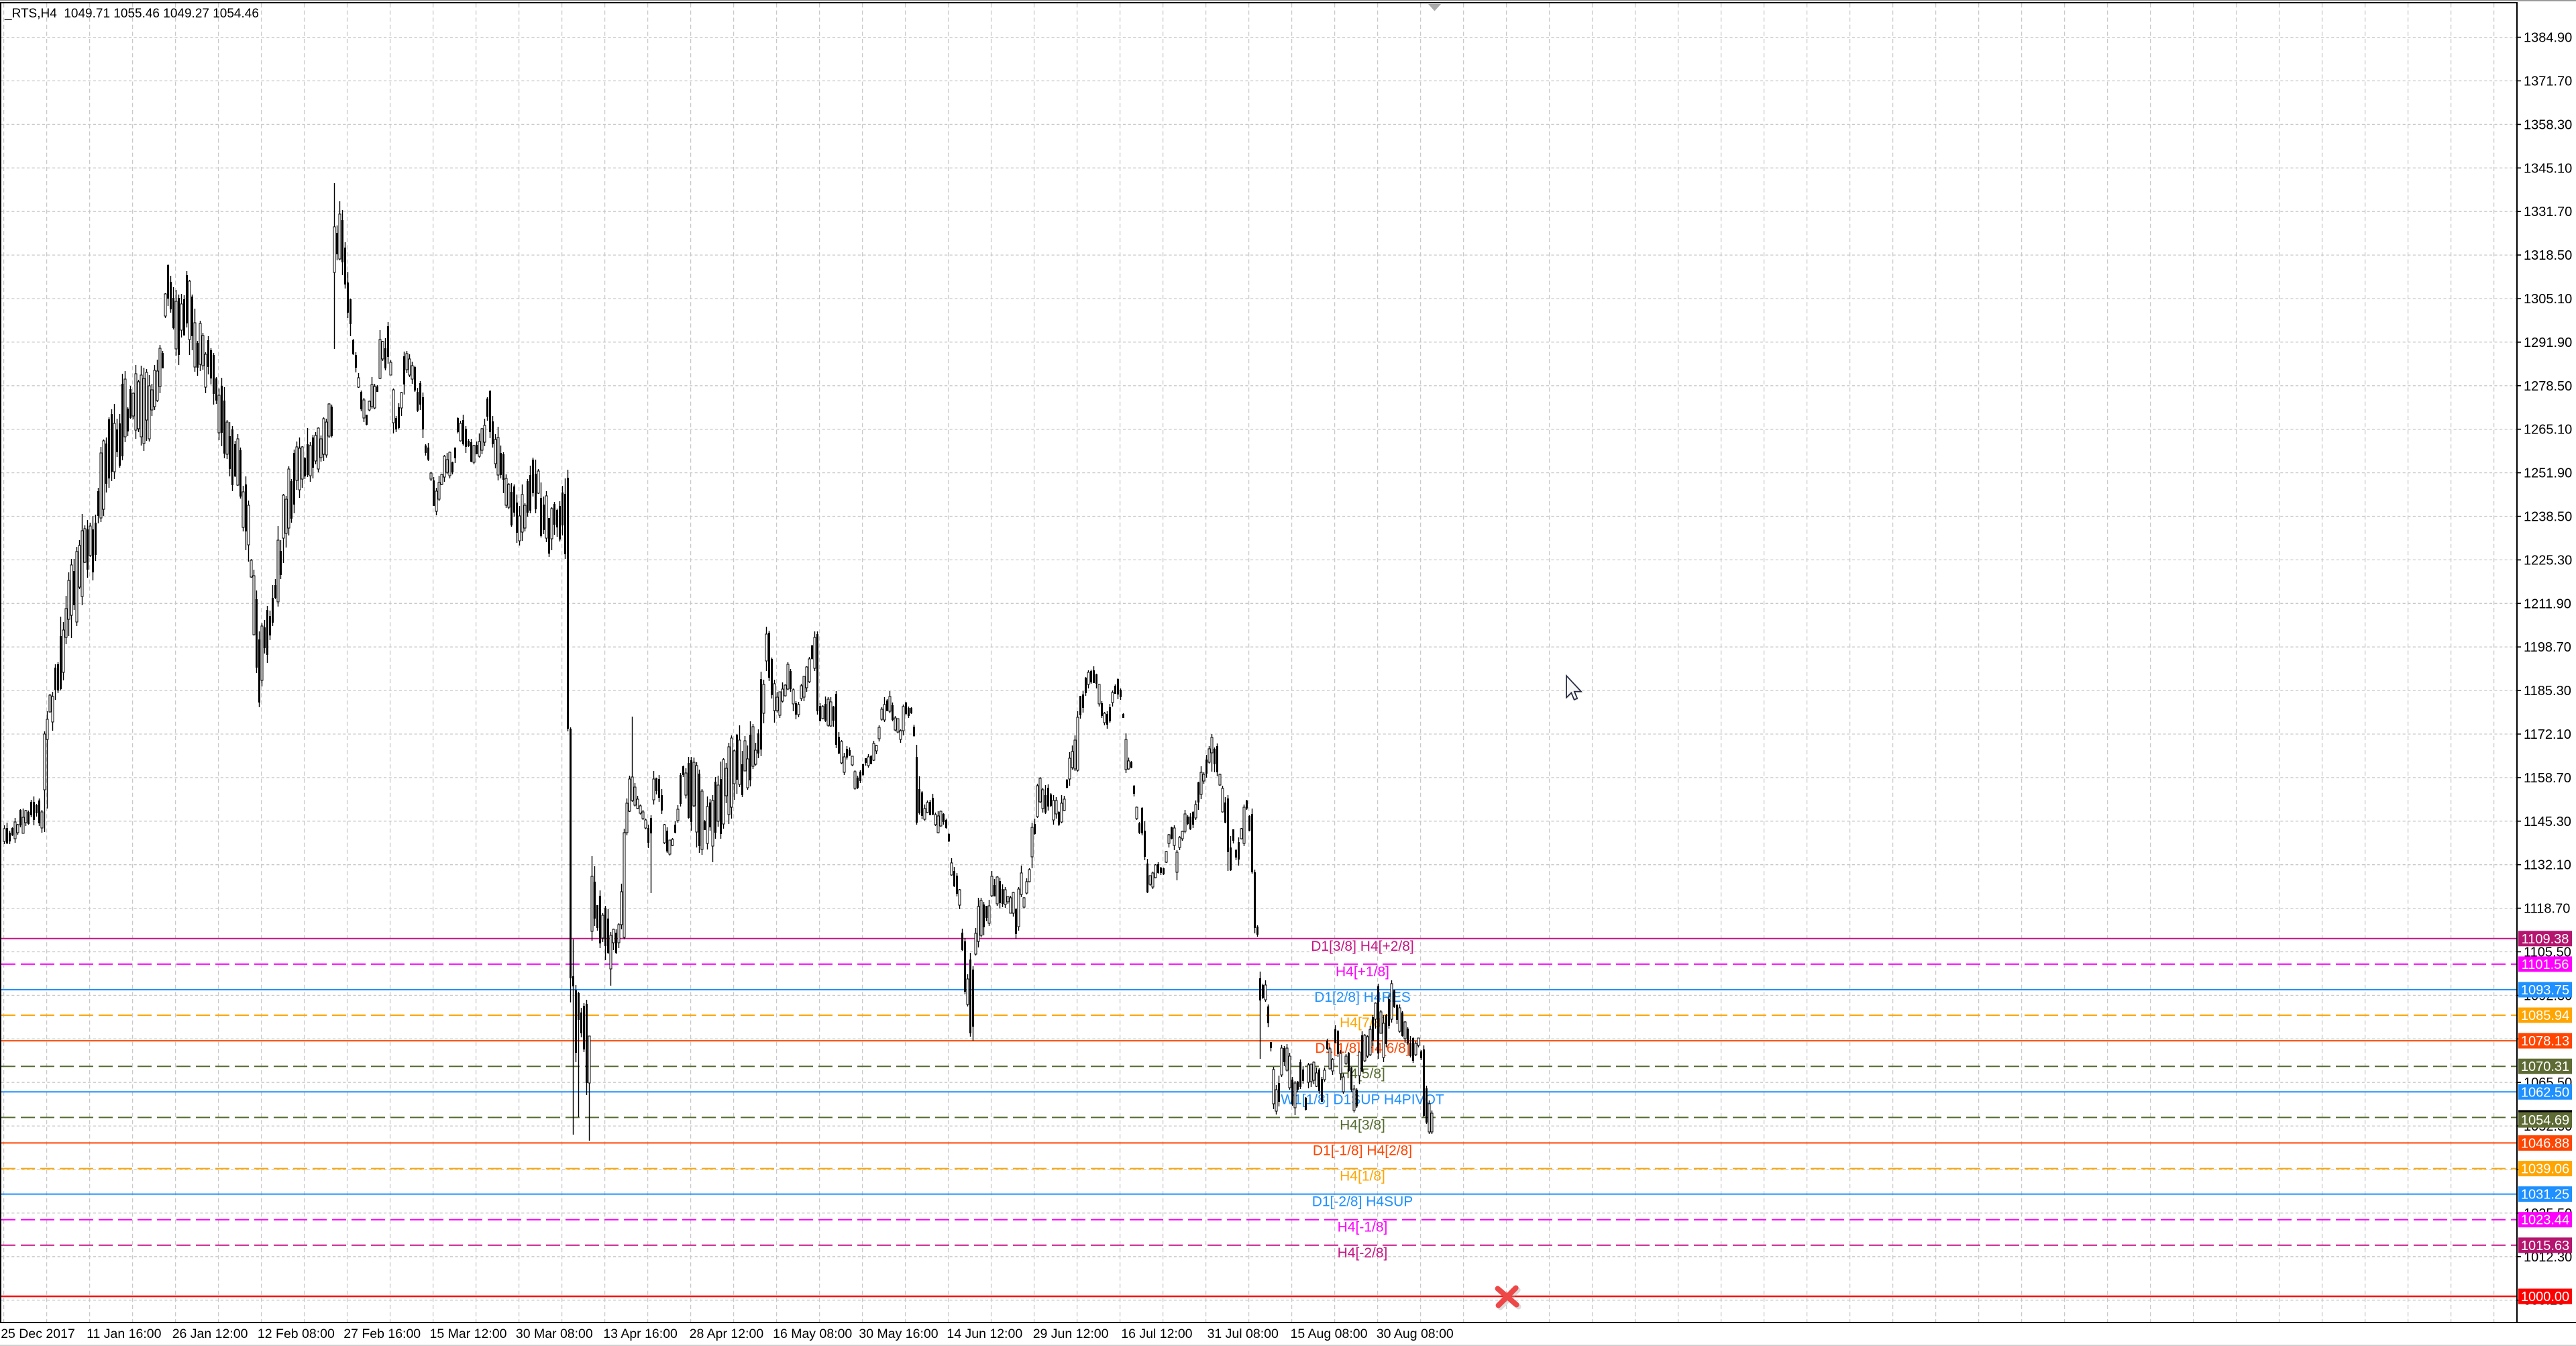  Describe the element at coordinates (2545, 1092) in the screenshot. I see `svg-text: 1062.50` at that location.